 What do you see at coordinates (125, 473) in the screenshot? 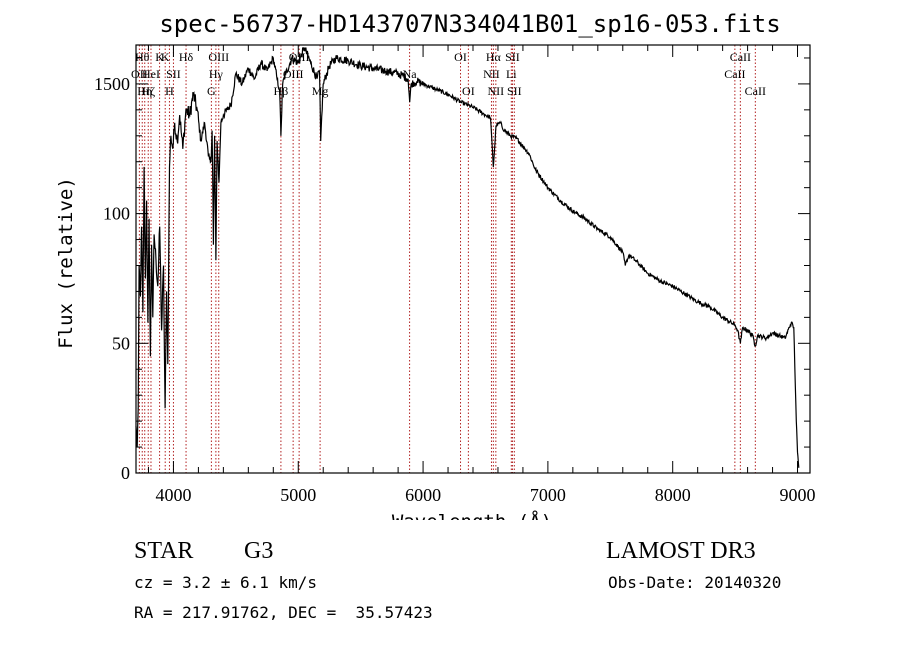
I see `y-tick-label-0: 0` at bounding box center [125, 473].